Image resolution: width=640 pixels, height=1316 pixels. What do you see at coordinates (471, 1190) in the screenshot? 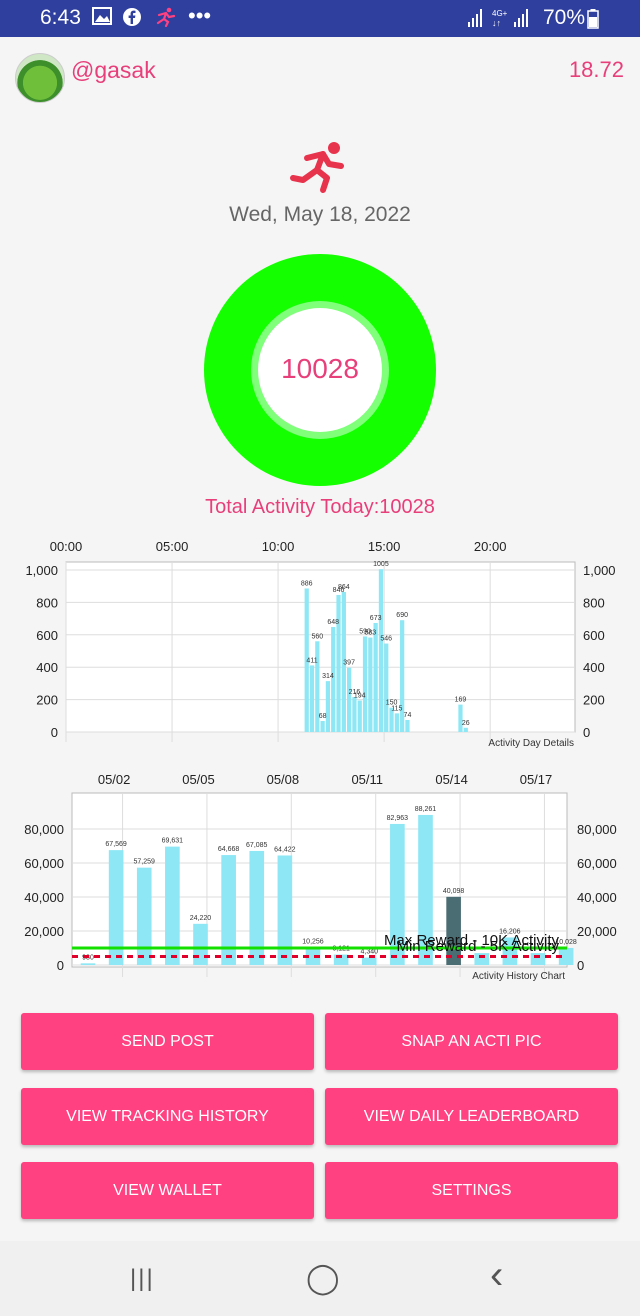
I see `settings-button: SETTINGS` at bounding box center [471, 1190].